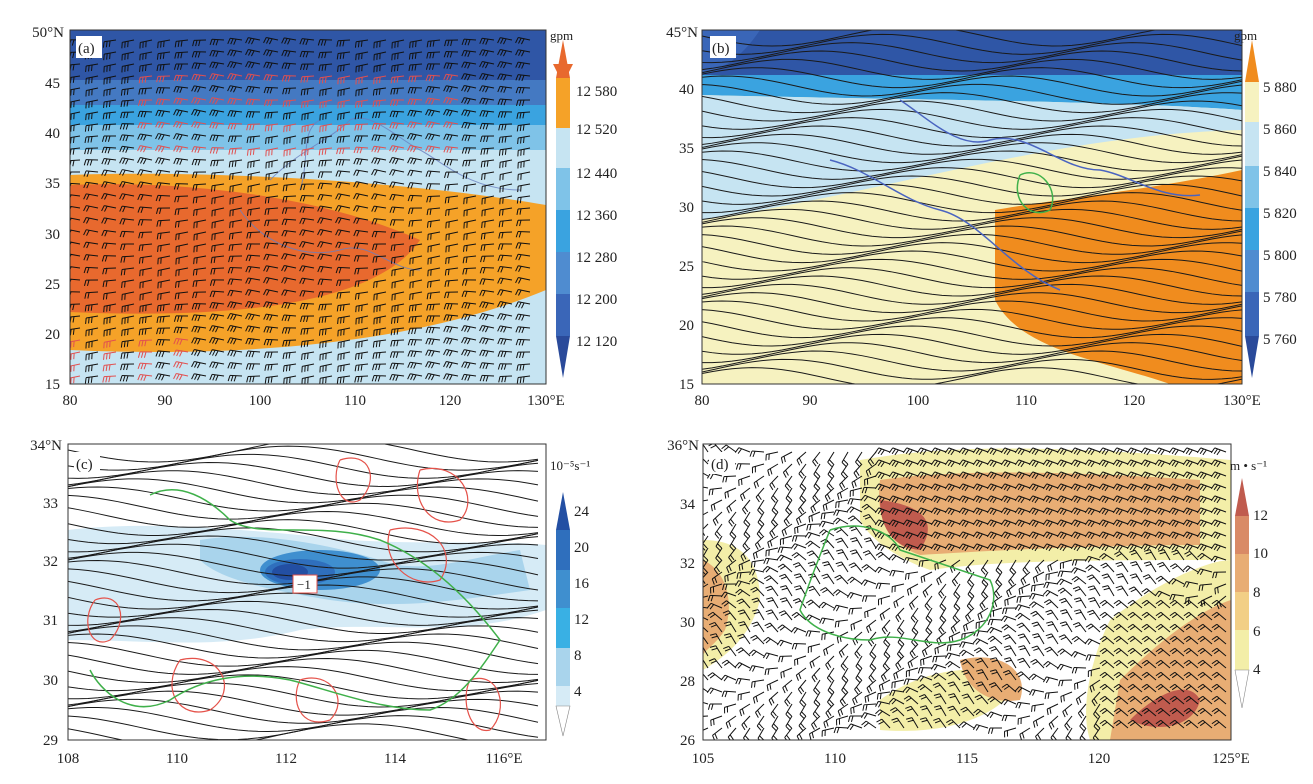 This screenshot has height=784, width=1313. I want to click on a-cb-label: 12 440, so click(596, 174).